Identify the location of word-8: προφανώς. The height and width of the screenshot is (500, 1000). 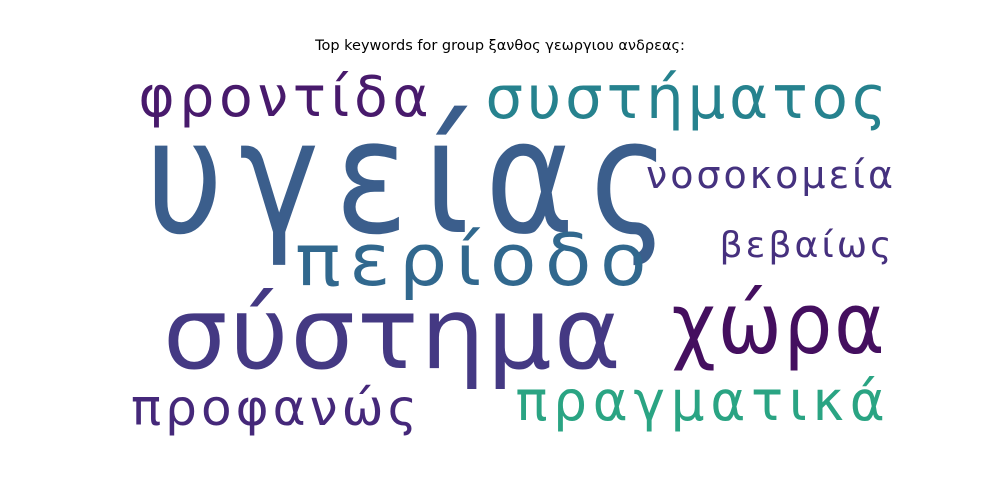
(276, 408).